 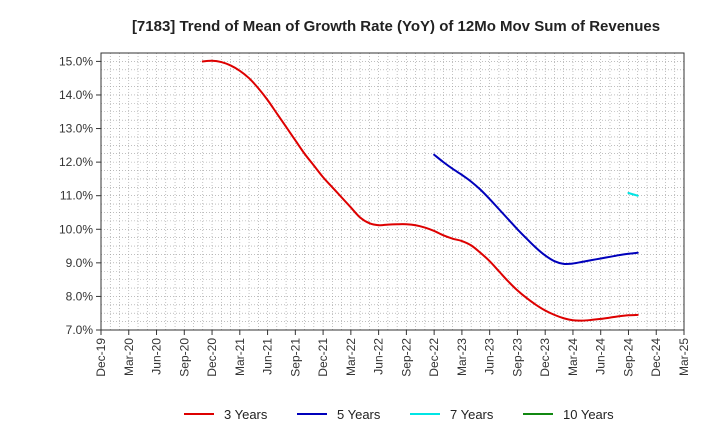 What do you see at coordinates (517, 357) in the screenshot?
I see `x-tick-label: Sep-23` at bounding box center [517, 357].